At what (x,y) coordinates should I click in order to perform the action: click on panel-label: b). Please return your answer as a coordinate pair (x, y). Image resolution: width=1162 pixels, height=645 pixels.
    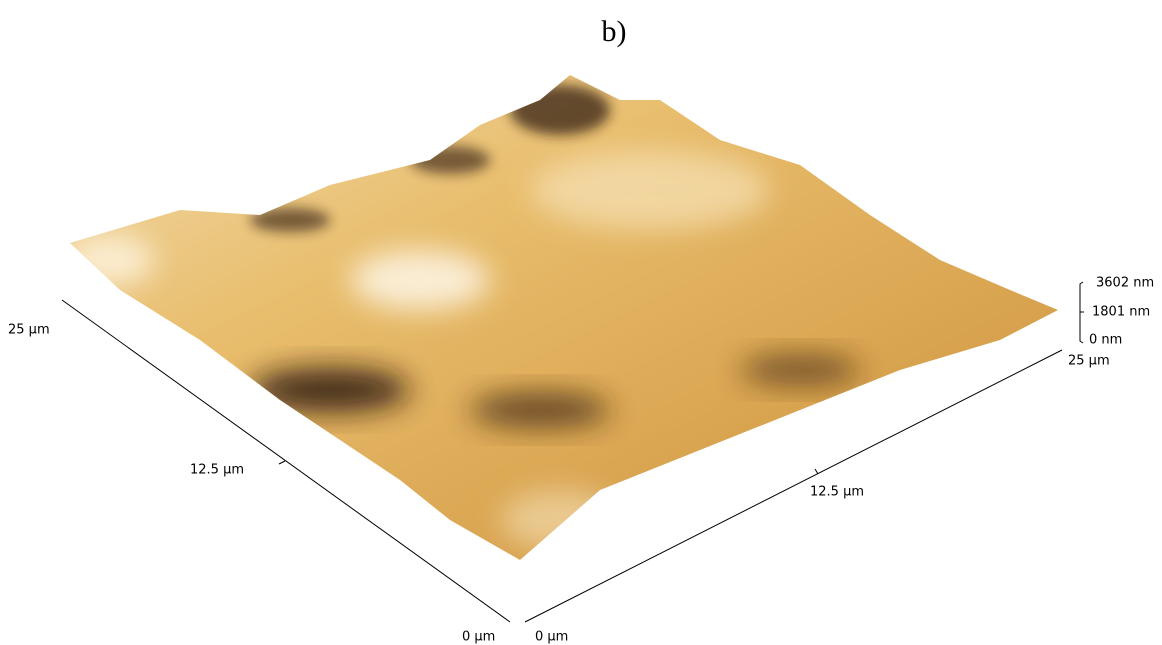
    Looking at the image, I should click on (614, 31).